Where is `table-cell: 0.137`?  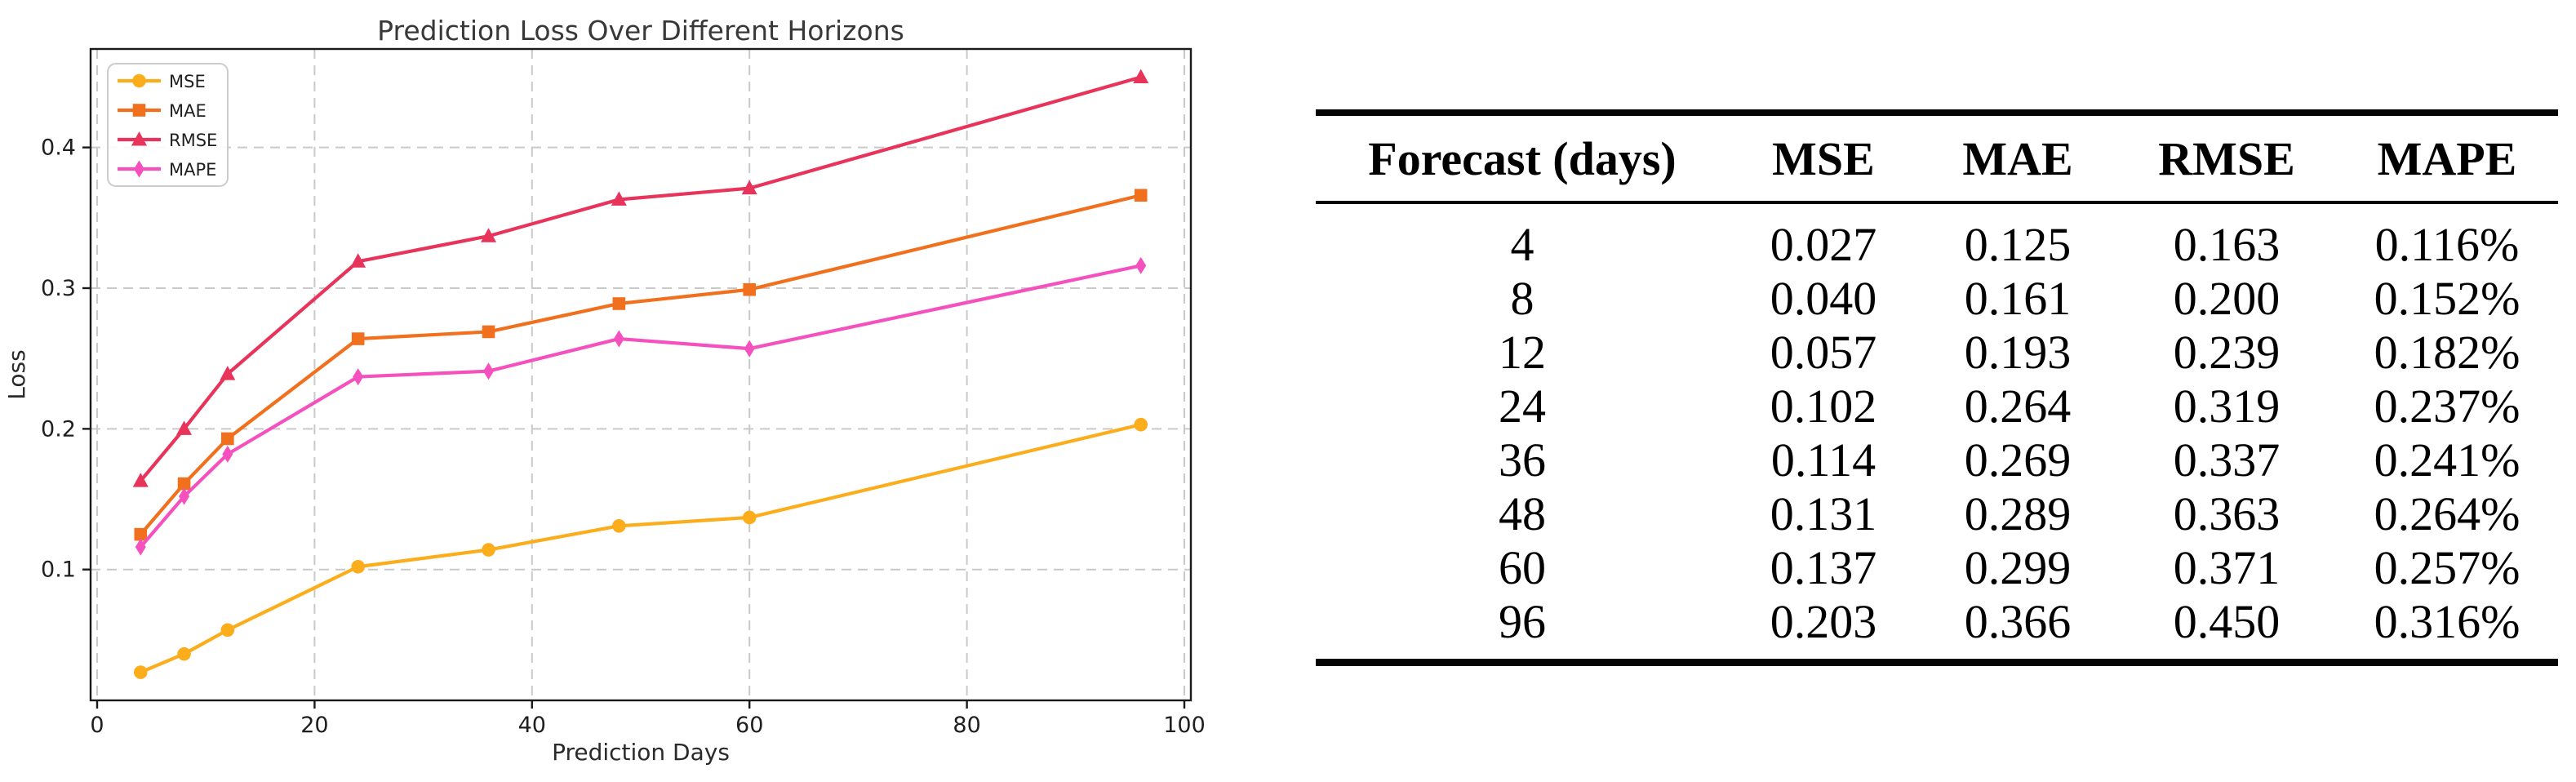 table-cell: 0.137 is located at coordinates (1823, 567).